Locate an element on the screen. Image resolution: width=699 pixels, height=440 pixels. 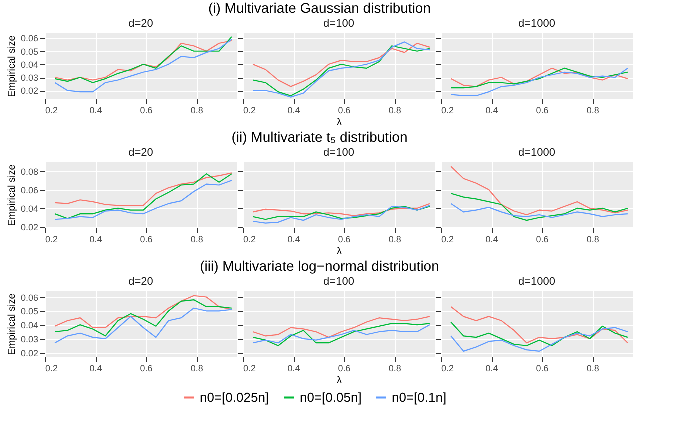
legend-label: n0=[0.025n] is located at coordinates (235, 397).